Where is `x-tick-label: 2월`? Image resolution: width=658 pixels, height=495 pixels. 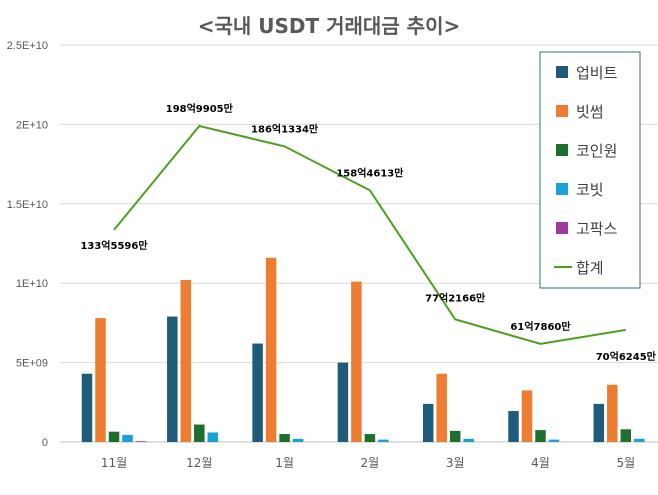
x-tick-label: 2월 is located at coordinates (370, 463).